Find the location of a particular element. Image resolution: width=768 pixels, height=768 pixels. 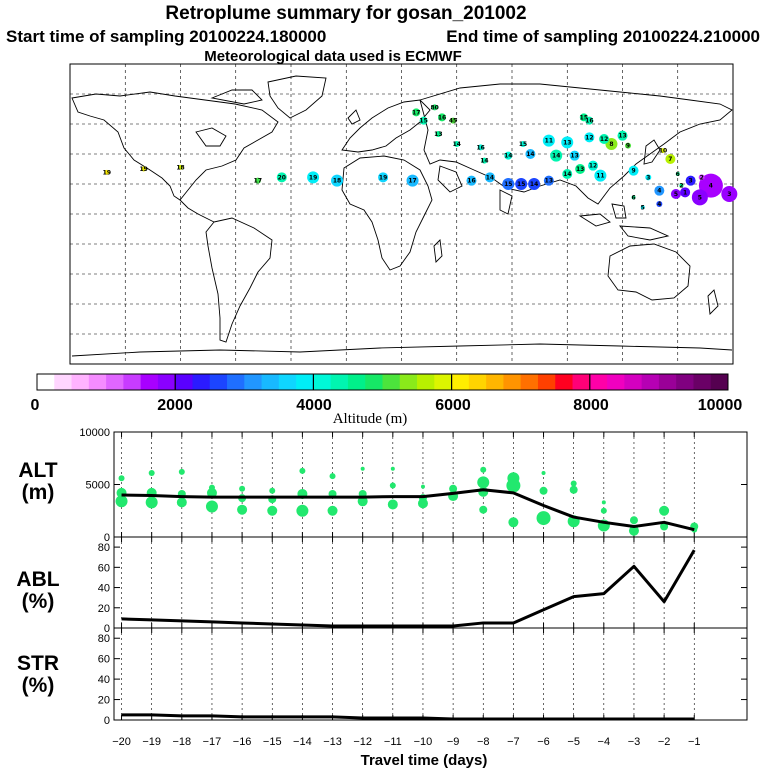

alt-panel: 0 5000 10000 is located at coordinates (413, 485).